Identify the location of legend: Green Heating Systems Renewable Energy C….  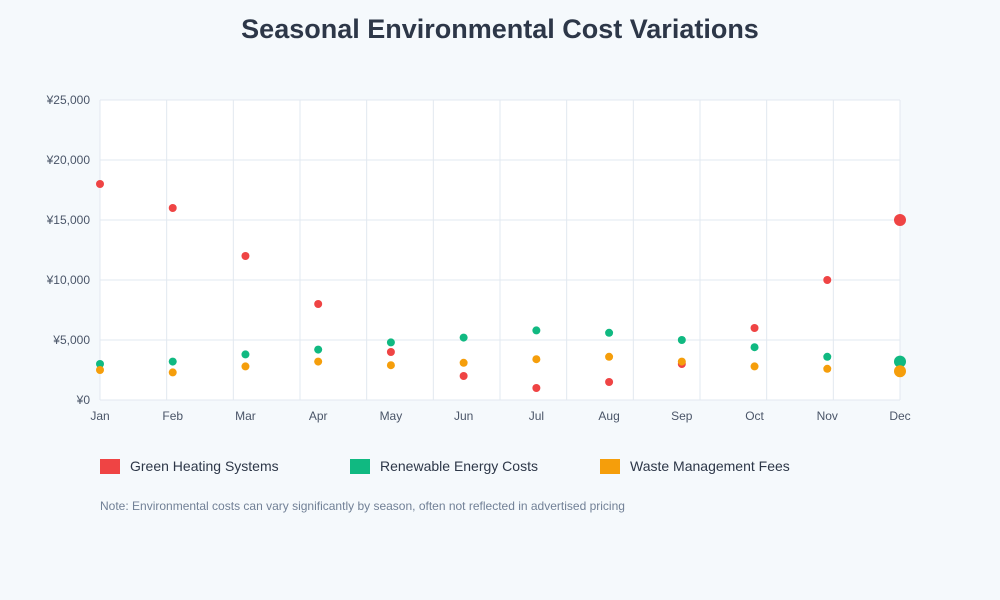
(475, 466).